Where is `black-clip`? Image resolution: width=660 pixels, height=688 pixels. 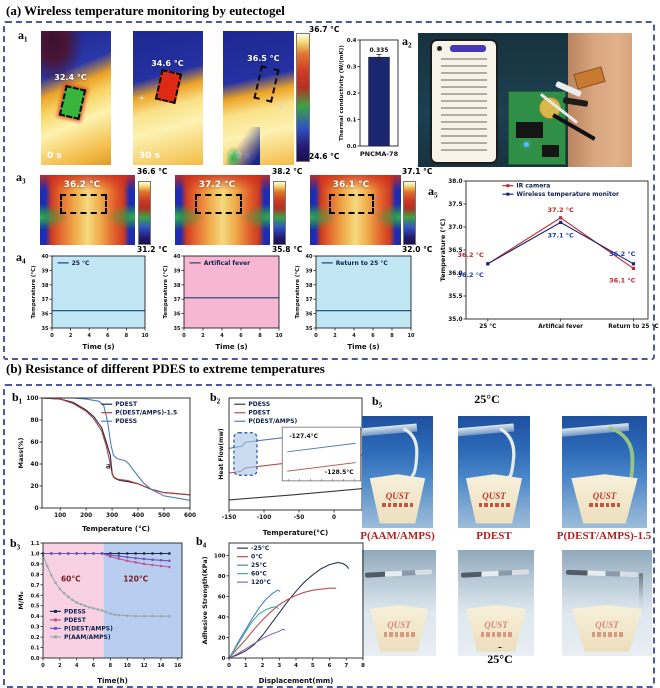 black-clip is located at coordinates (575, 102).